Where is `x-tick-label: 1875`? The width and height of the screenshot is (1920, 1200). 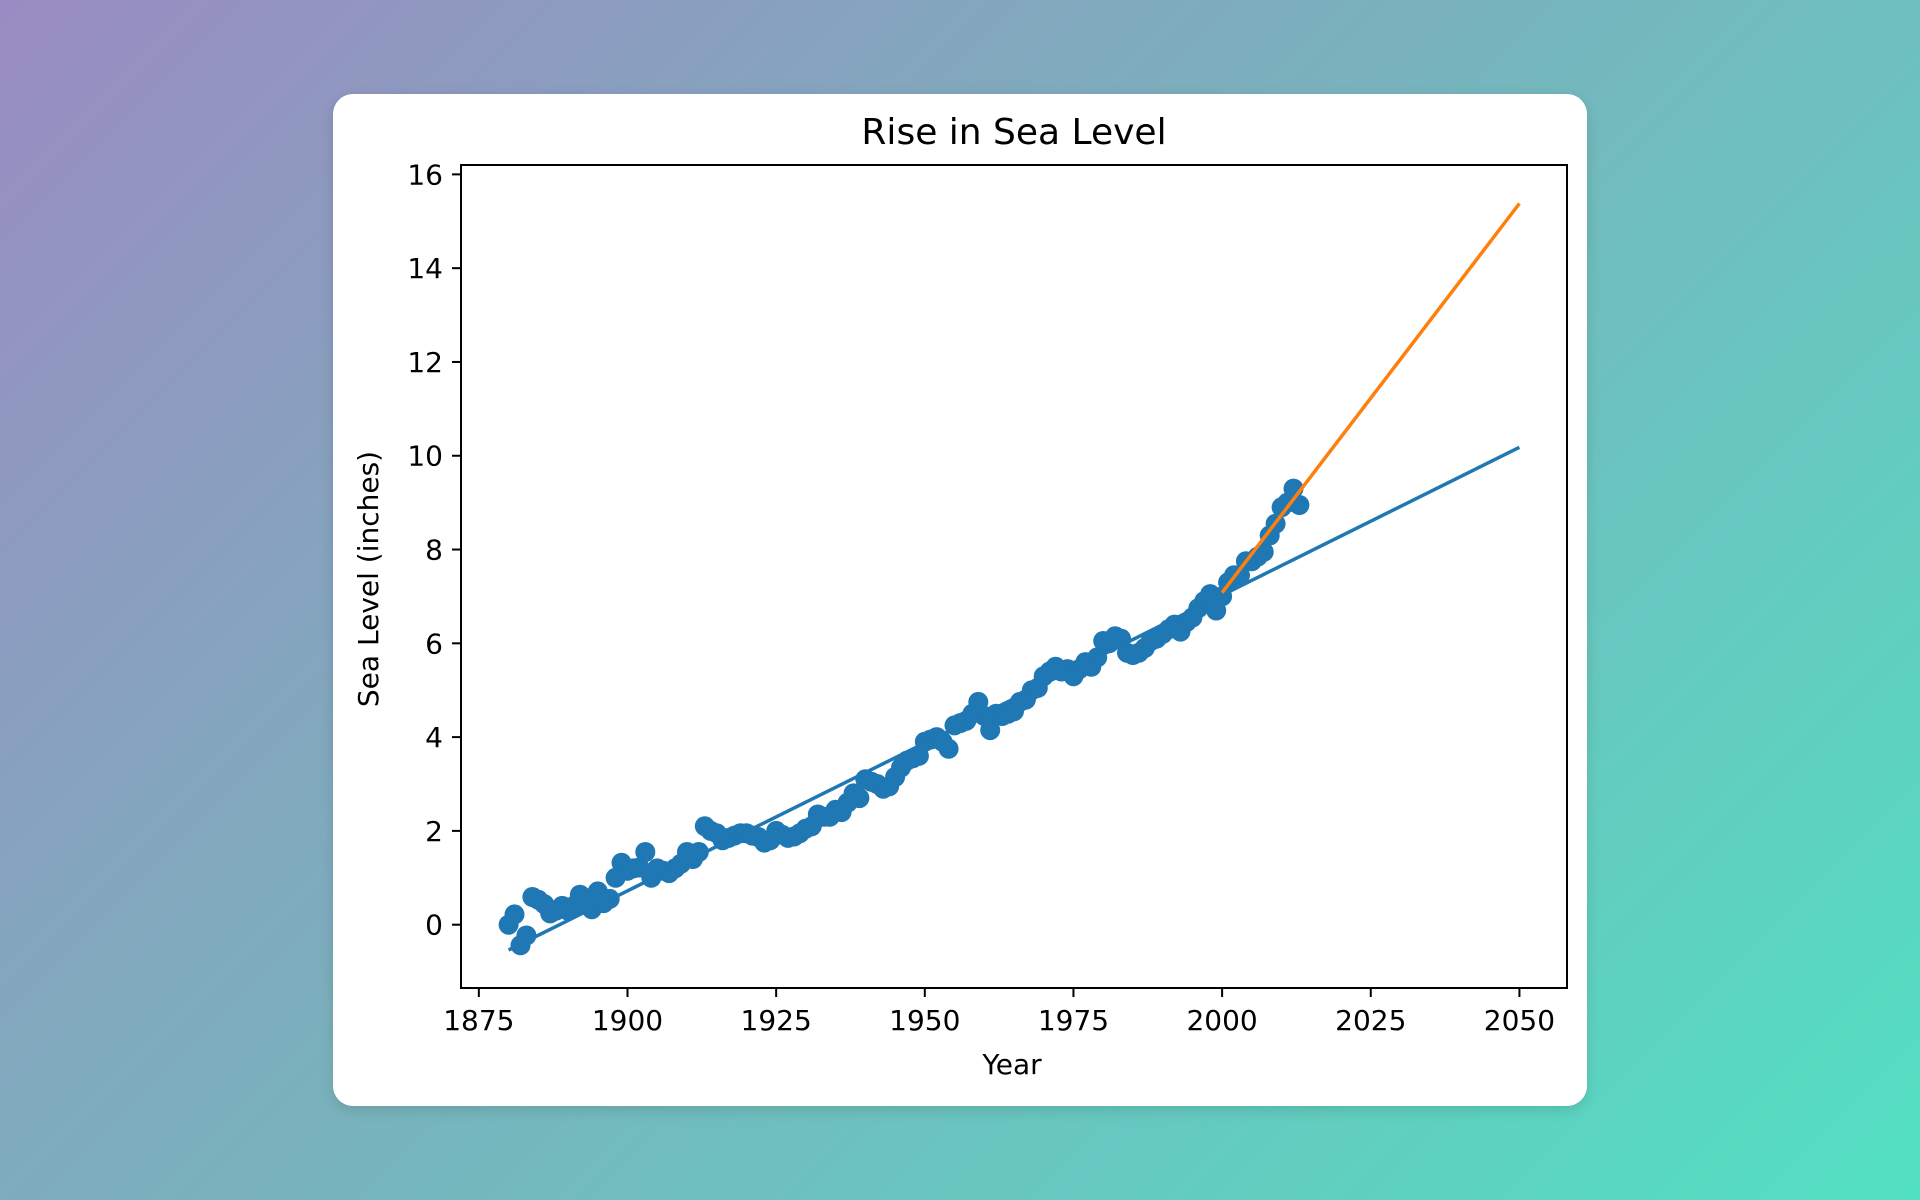 x-tick-label: 1875 is located at coordinates (478, 1020).